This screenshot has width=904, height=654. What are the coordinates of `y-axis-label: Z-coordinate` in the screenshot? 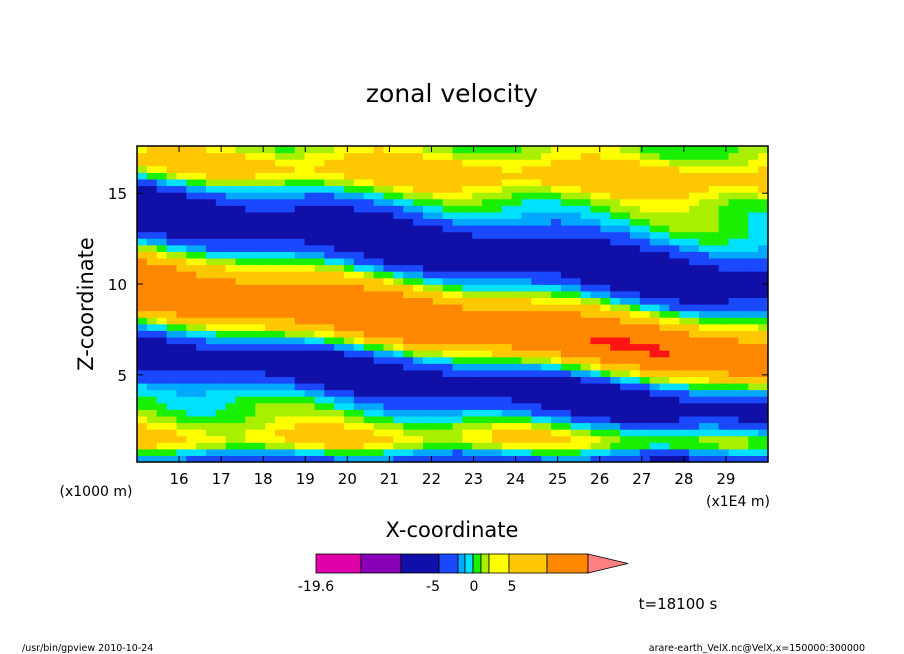 It's located at (86, 304).